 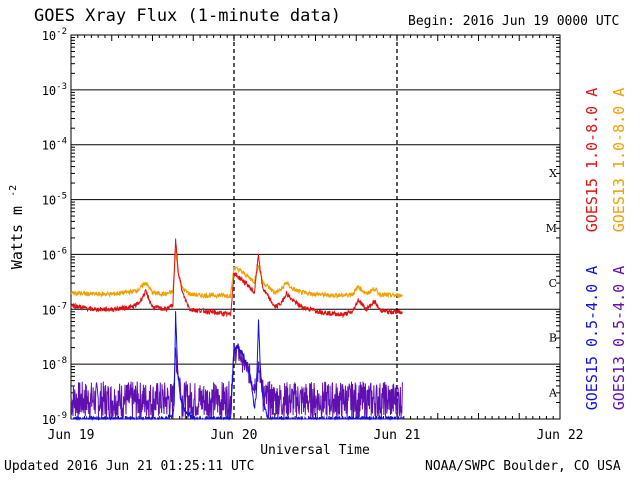 I want to click on legend-entry-1: GOES15 1.0-8.0 A, so click(x=592, y=160).